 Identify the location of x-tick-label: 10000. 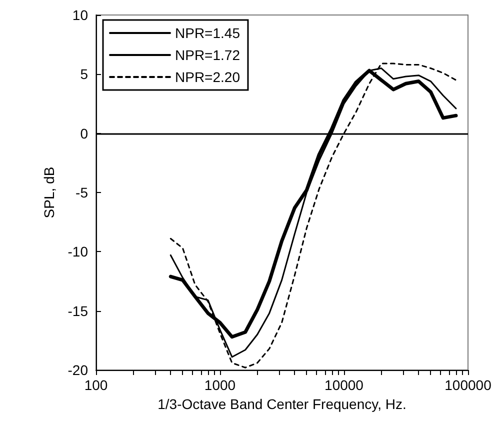
(344, 385).